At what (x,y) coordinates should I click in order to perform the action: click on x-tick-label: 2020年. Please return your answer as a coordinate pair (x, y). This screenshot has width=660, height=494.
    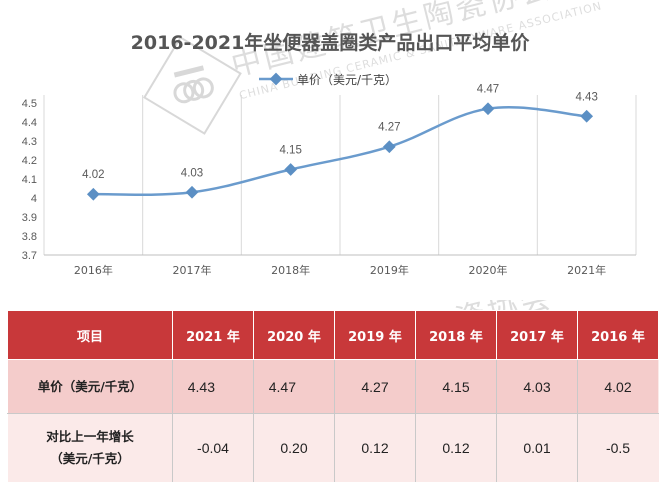
    Looking at the image, I should click on (488, 270).